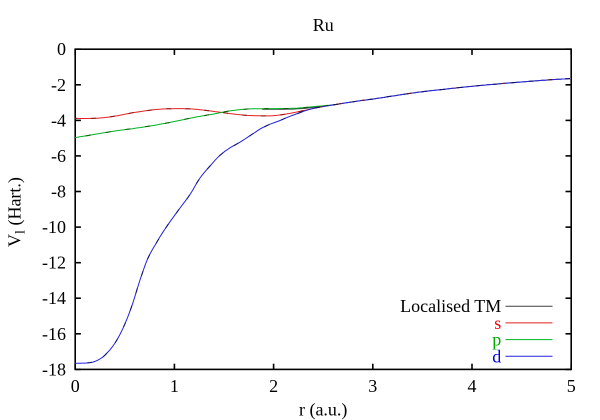 The height and width of the screenshot is (420, 600). Describe the element at coordinates (472, 386) in the screenshot. I see `svg-text: 4` at that location.